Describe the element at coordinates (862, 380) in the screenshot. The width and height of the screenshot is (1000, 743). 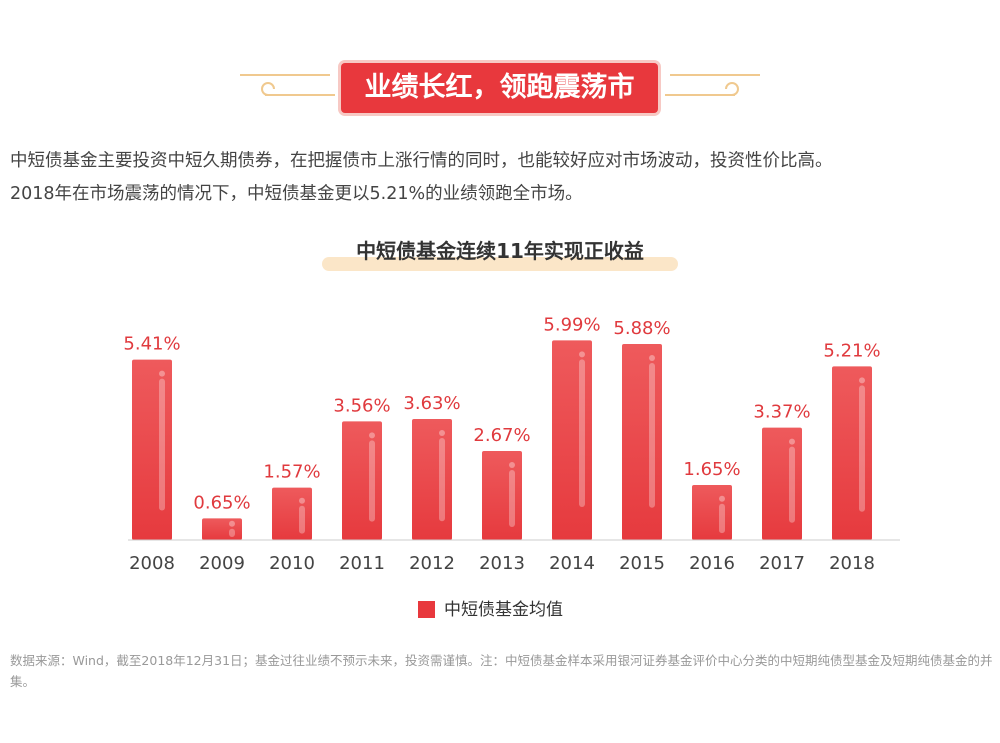
I see `bar-highlight-dot-2018` at that location.